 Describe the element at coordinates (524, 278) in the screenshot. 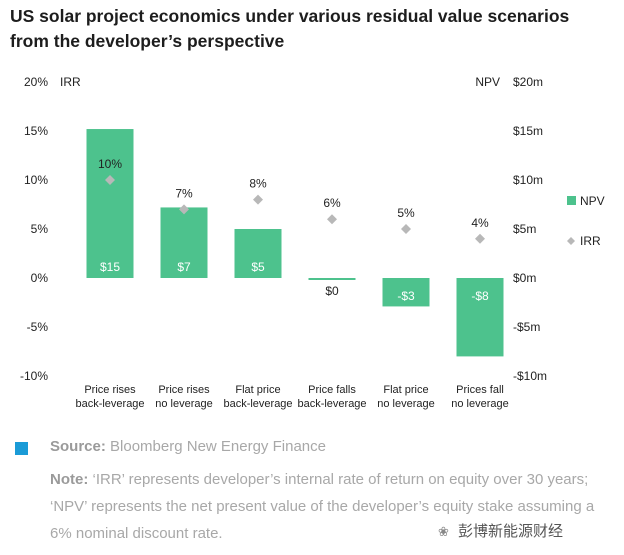

I see `right-tick-label: $0m` at that location.